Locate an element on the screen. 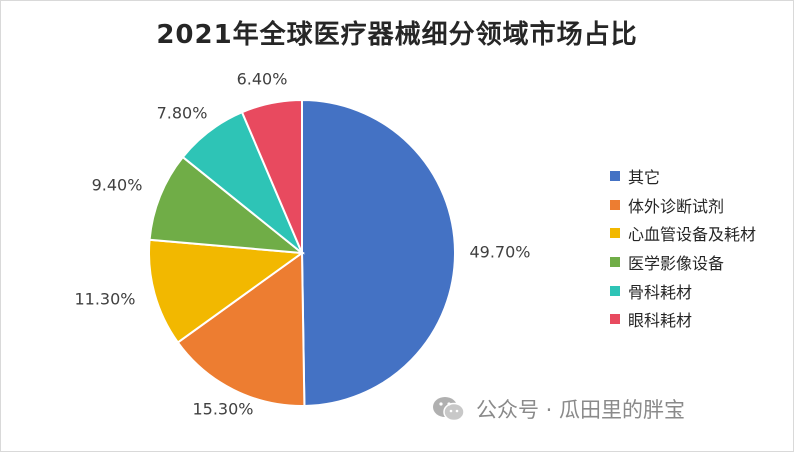 This screenshot has height=452, width=794. data-label-4: 9.40% is located at coordinates (117, 185).